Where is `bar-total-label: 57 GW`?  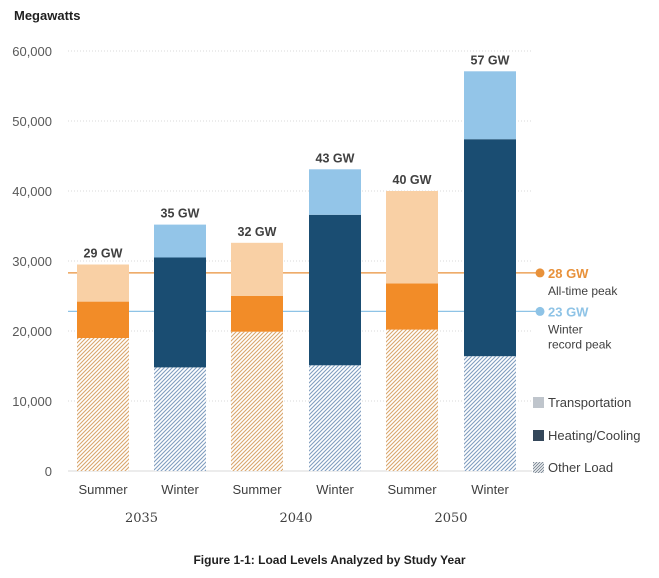
bar-total-label: 57 GW is located at coordinates (490, 60).